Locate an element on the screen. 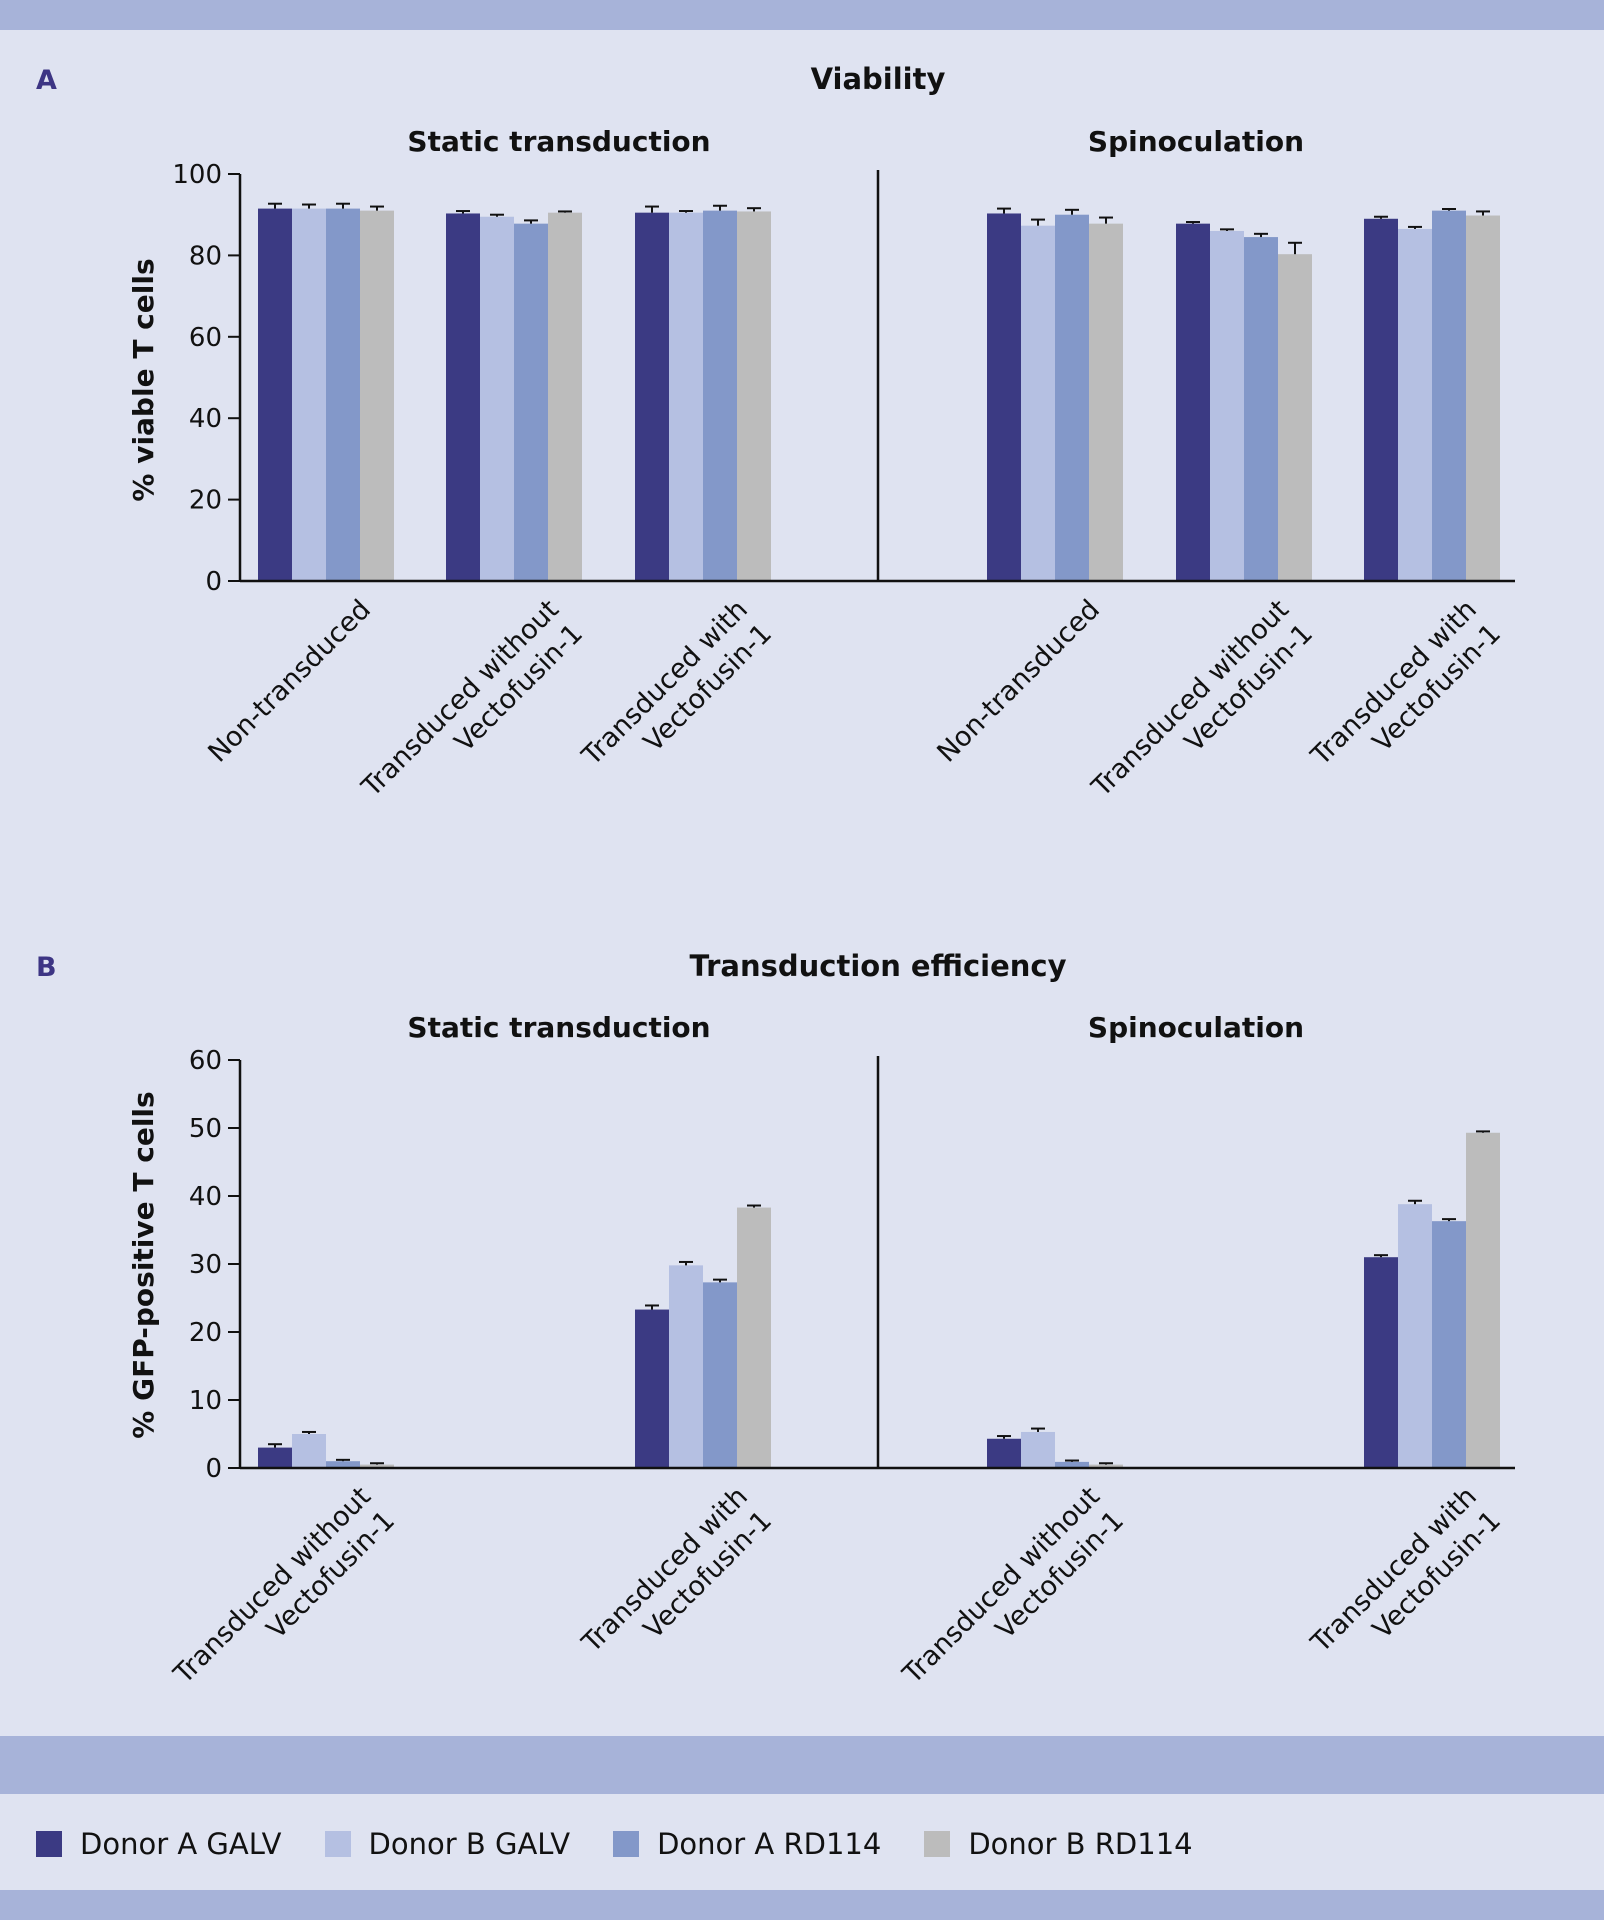 The image size is (1604, 1920). bars-b is located at coordinates (879, 1299).